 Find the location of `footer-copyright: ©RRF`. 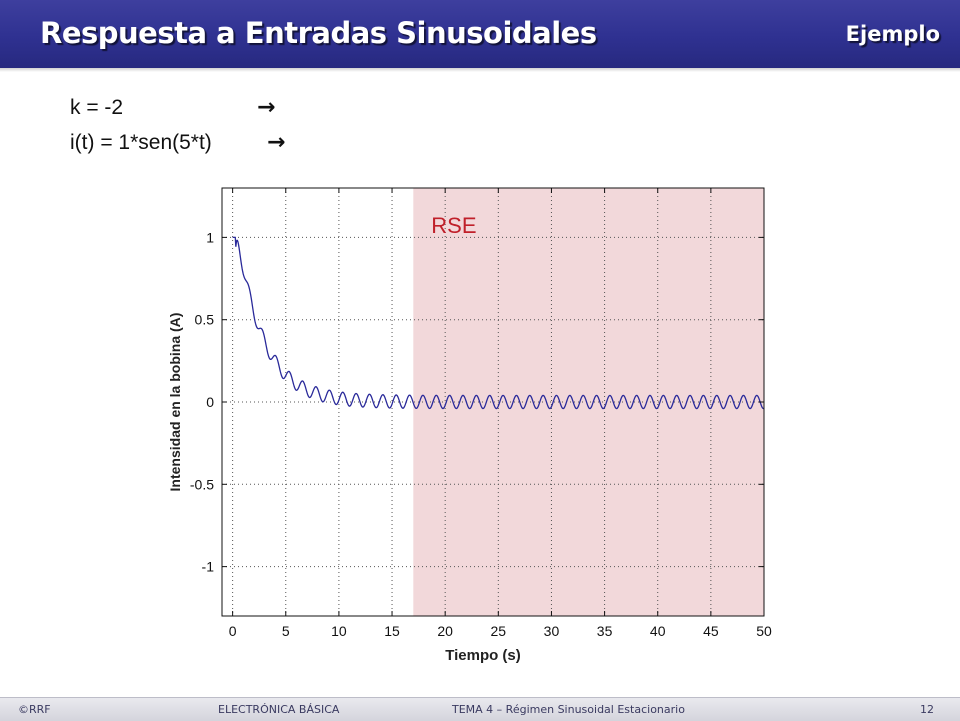

footer-copyright: ©RRF is located at coordinates (34, 709).